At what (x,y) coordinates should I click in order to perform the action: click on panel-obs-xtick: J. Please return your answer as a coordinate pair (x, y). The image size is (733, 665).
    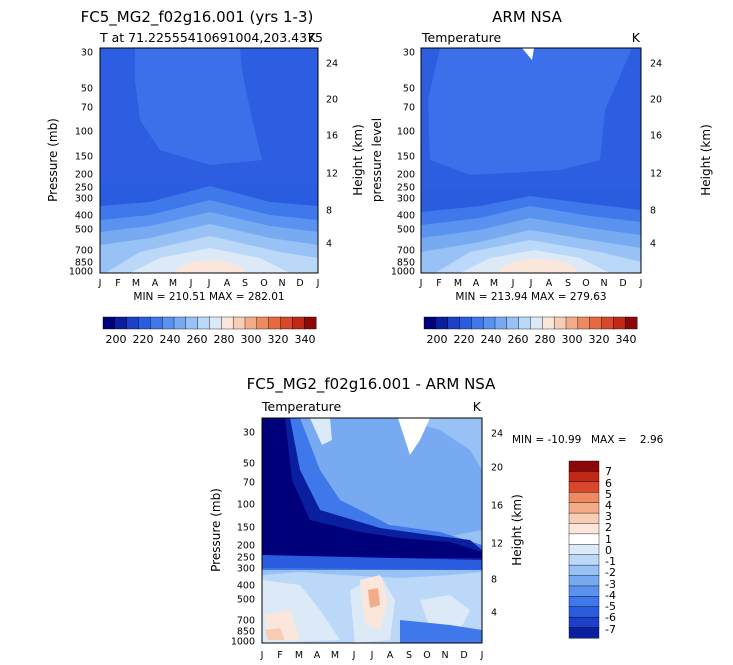
    Looking at the image, I should click on (421, 283).